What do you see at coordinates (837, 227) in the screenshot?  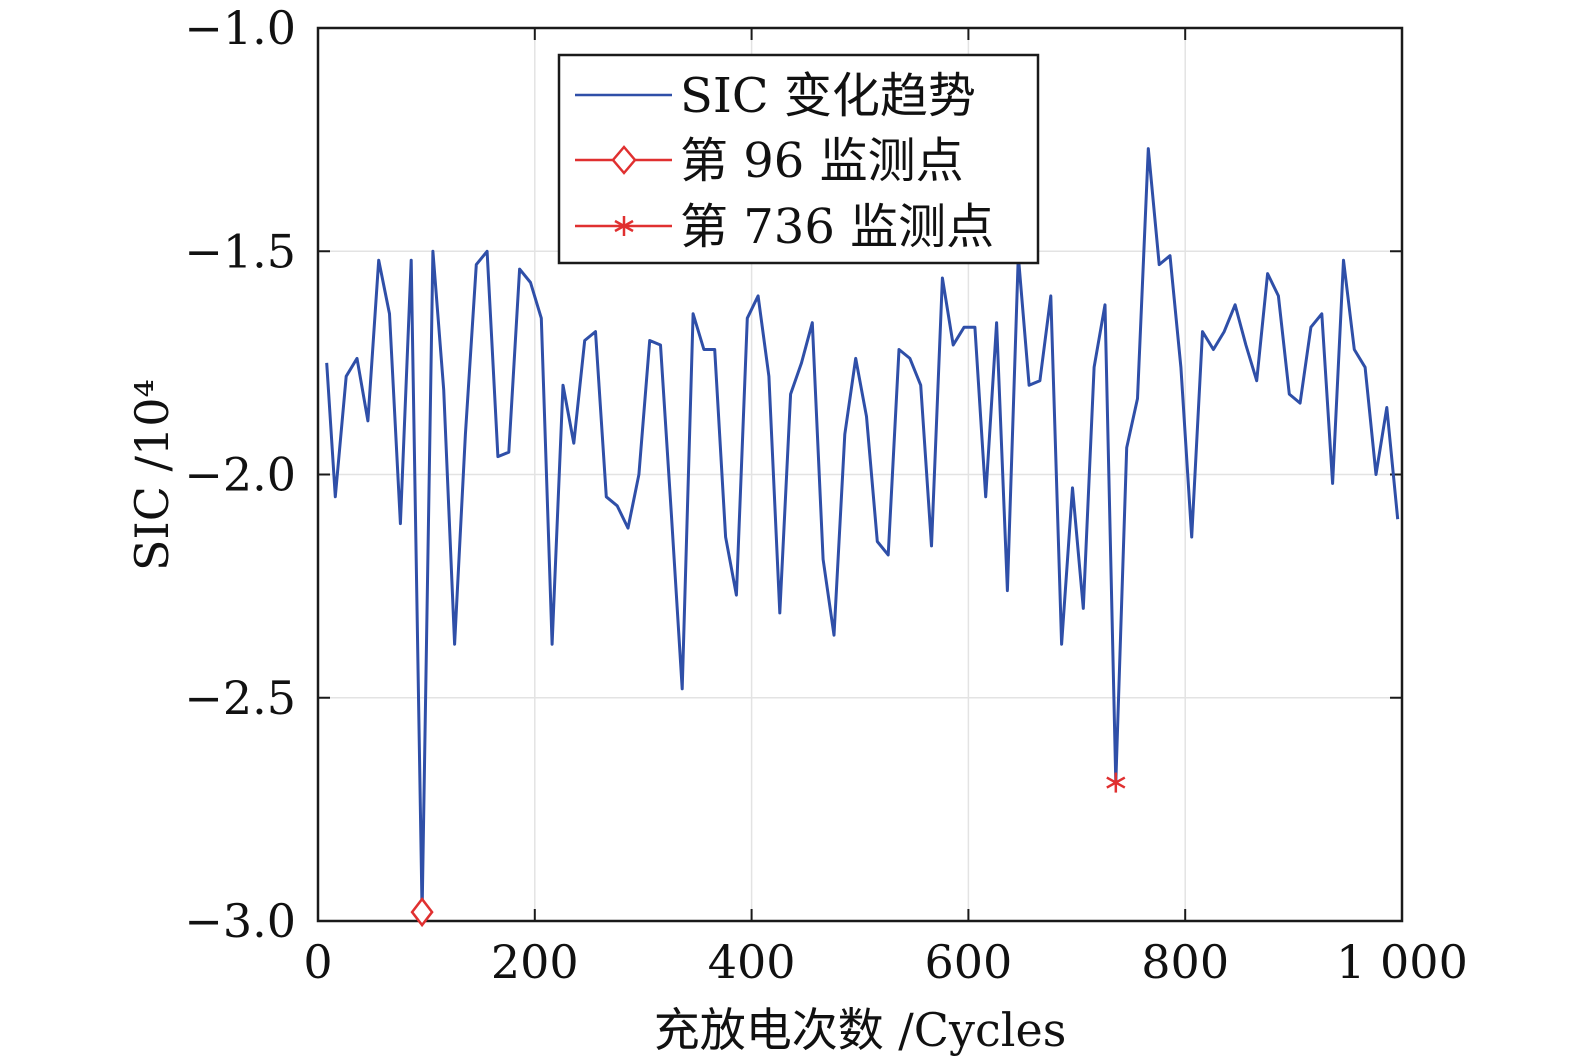 I see `legend-label-736: 第 736 监测点` at bounding box center [837, 227].